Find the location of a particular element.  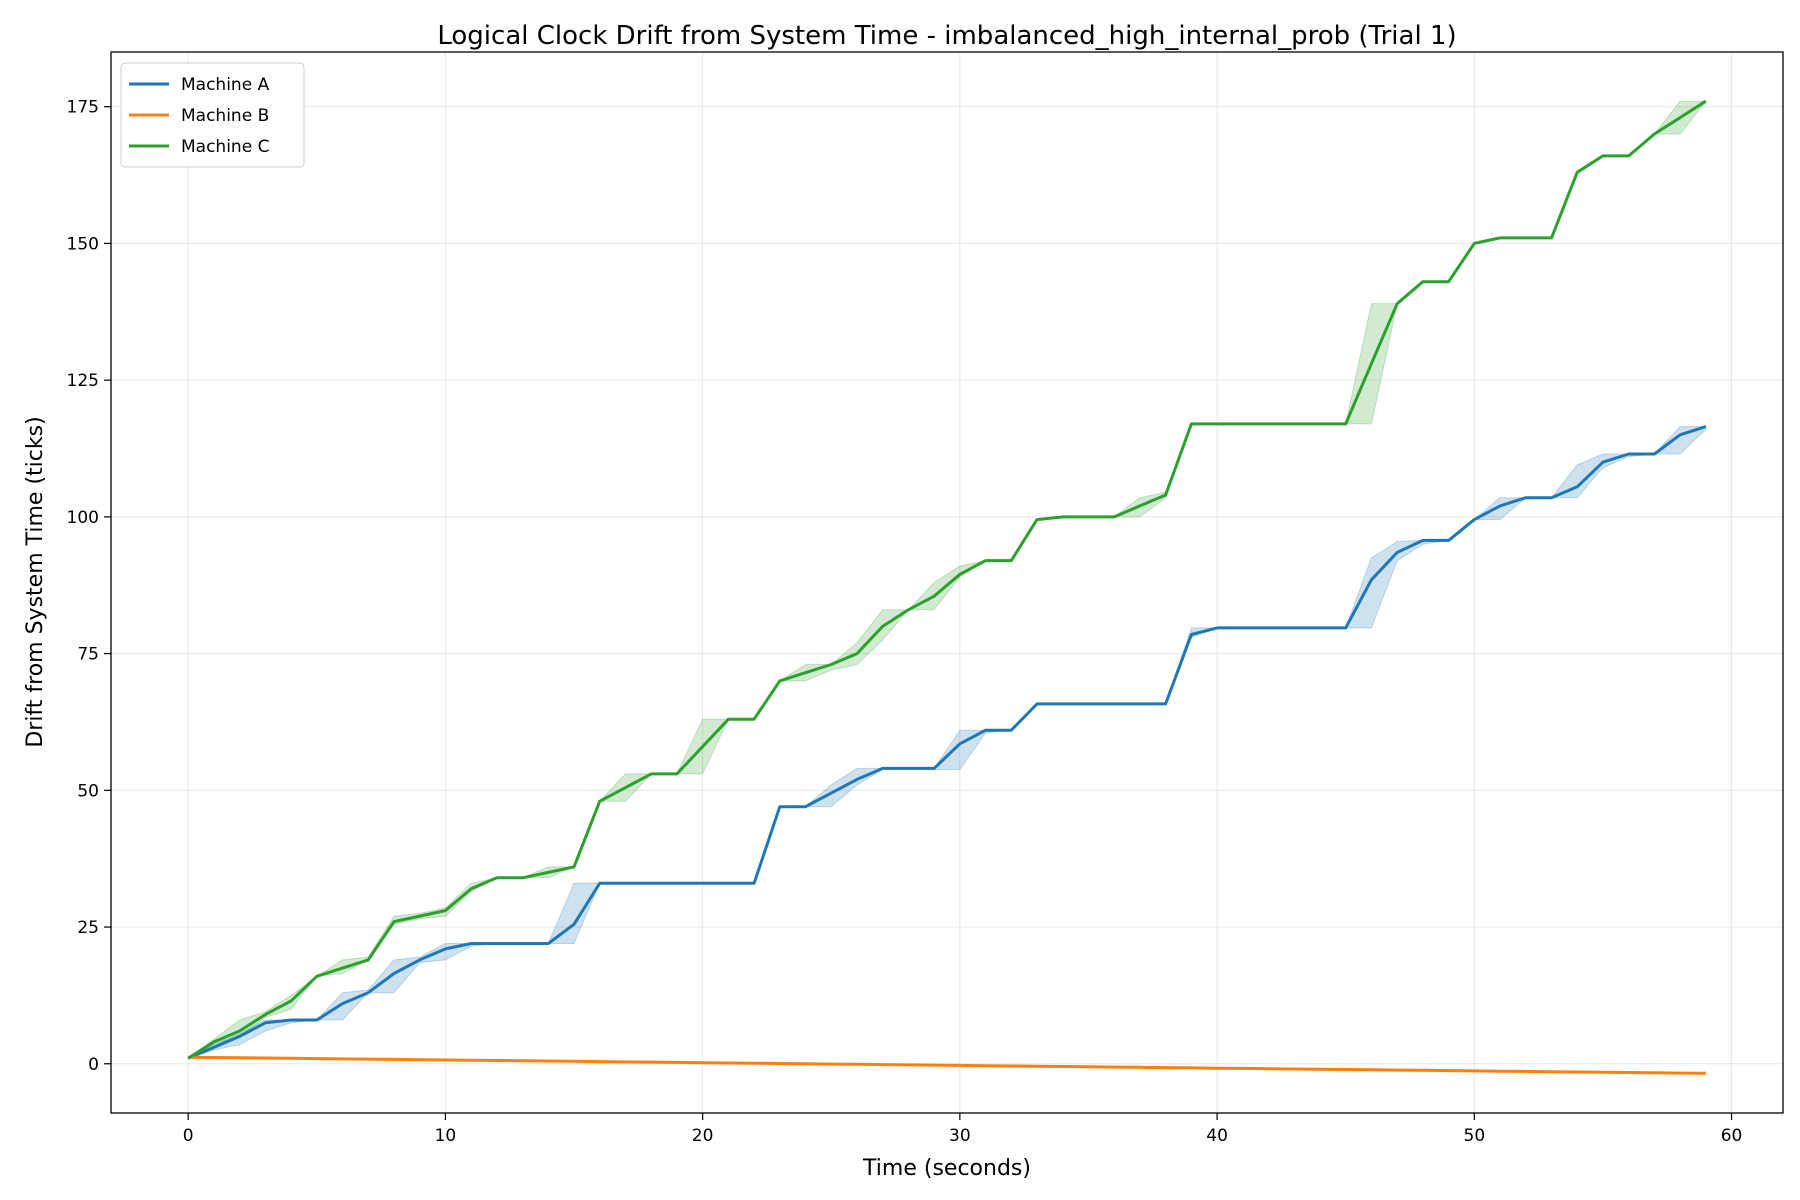

machine-b-line is located at coordinates (947, 1065).